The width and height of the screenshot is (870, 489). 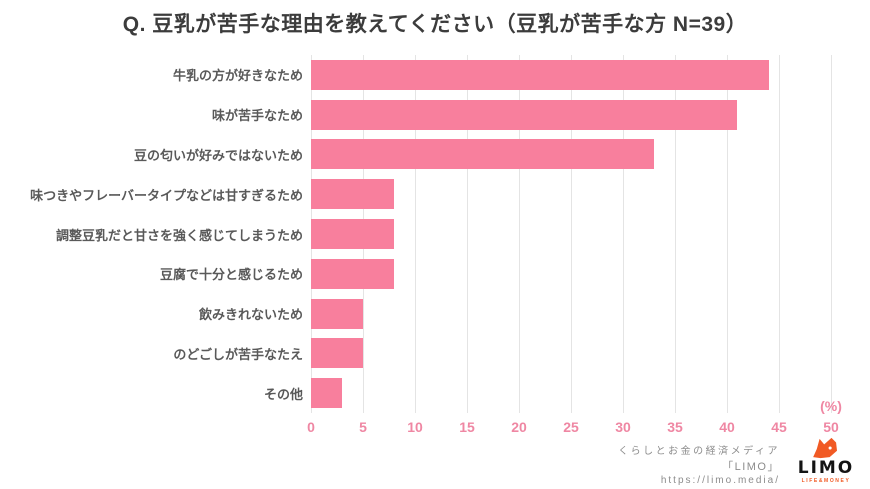 What do you see at coordinates (574, 418) in the screenshot?
I see `x-axis: (%) 0 5 10 15 20 25 30 35 40 45 50` at bounding box center [574, 418].